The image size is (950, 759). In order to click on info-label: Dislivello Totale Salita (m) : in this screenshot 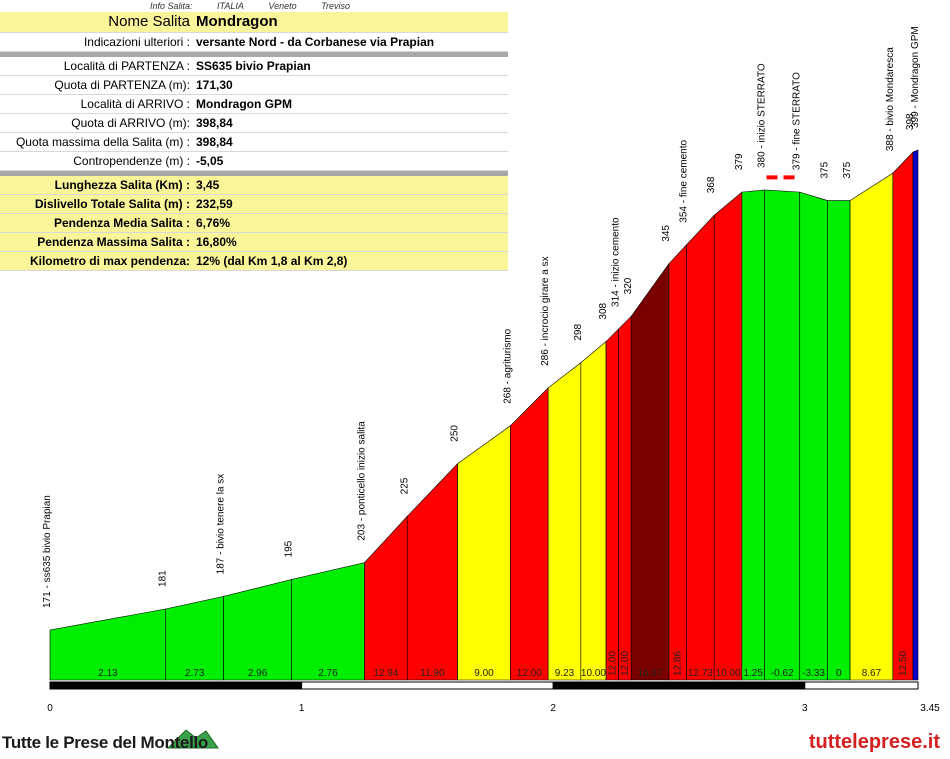, I will do `click(96, 204)`.